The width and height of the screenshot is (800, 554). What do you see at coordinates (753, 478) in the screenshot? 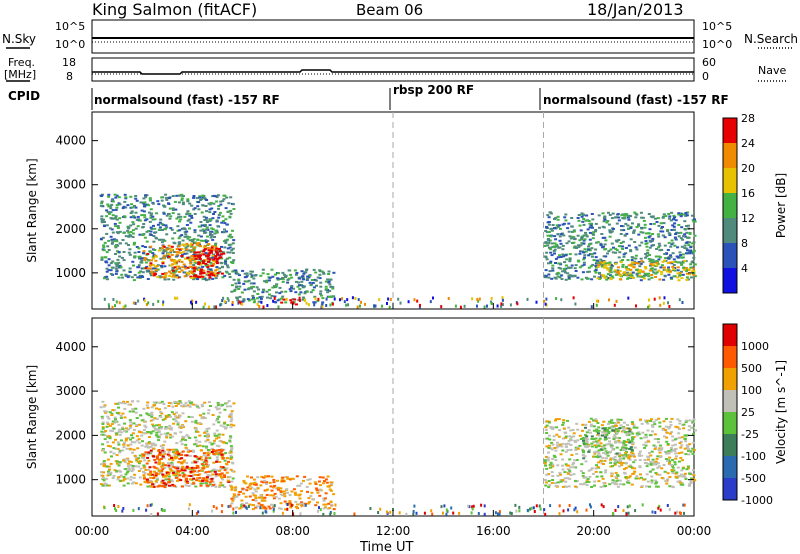
I see `velocity-colorbar-tick-label: -500` at bounding box center [753, 478].